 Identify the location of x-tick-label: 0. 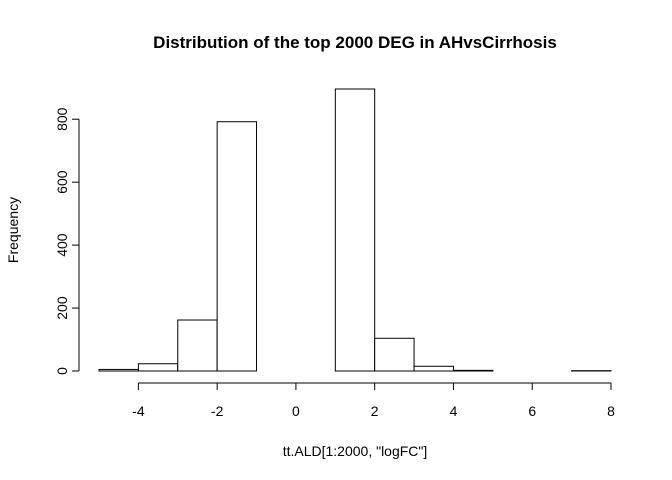
(296, 411).